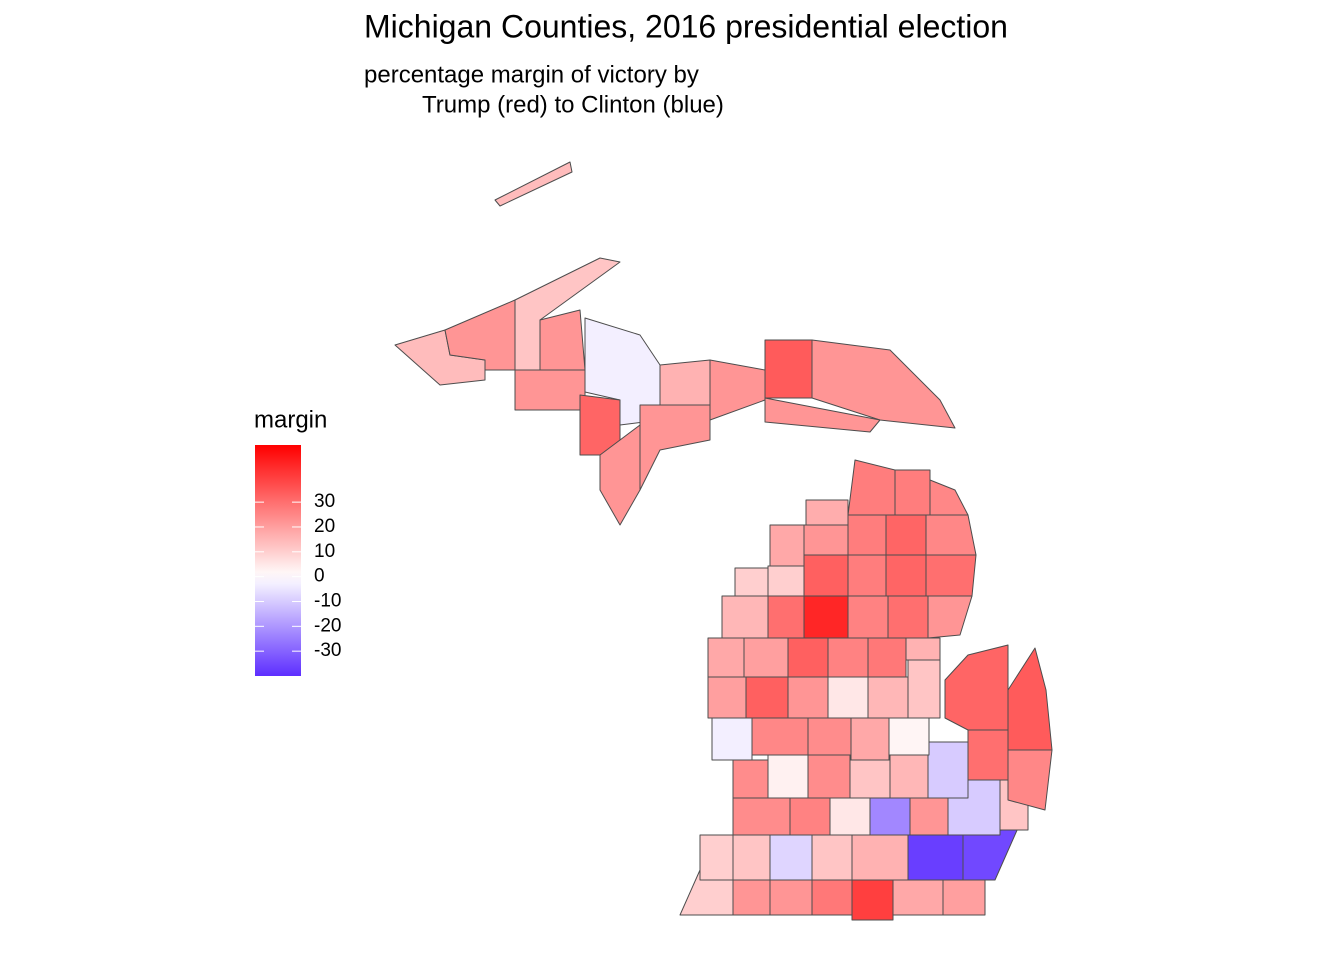 This screenshot has width=1344, height=960. What do you see at coordinates (324, 526) in the screenshot?
I see `legend-label: 20` at bounding box center [324, 526].